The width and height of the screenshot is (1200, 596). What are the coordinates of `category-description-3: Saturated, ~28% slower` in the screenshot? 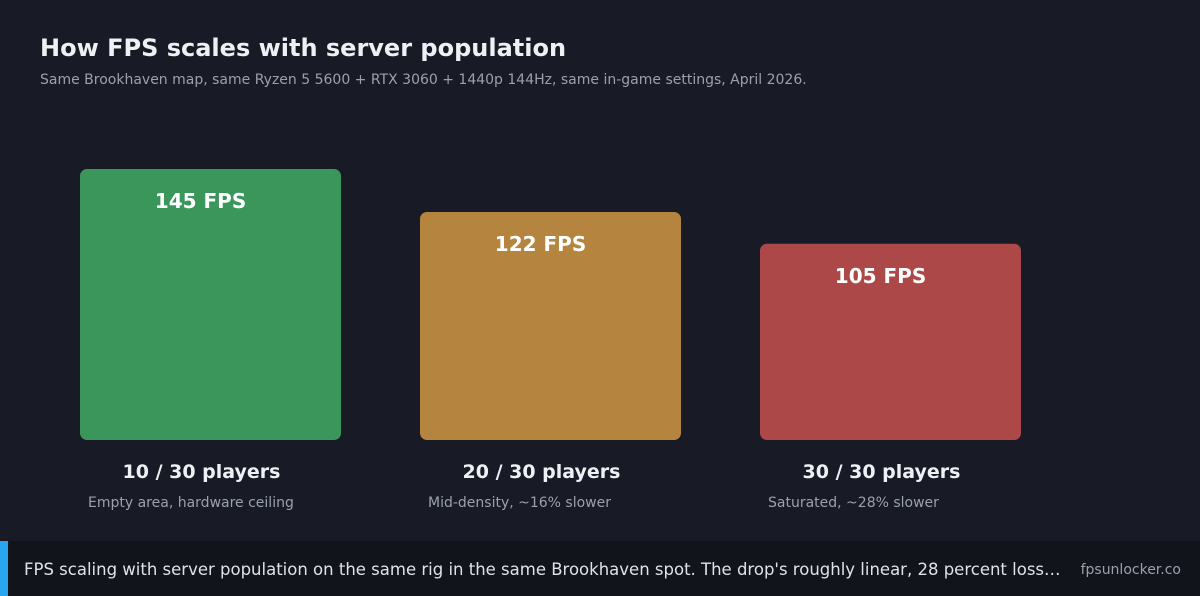 It's located at (853, 503).